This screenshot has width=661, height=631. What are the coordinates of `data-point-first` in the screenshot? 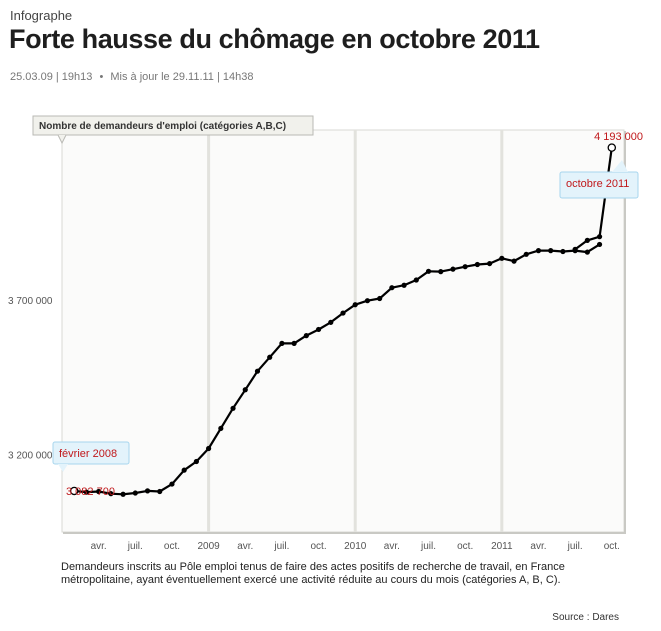 It's located at (74, 491).